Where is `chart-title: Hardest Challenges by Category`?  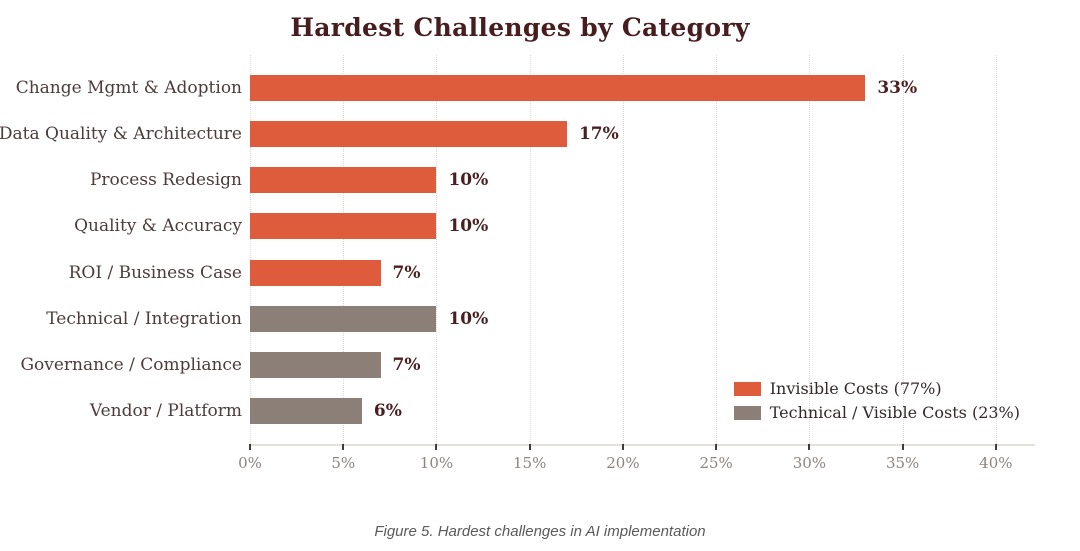 chart-title: Hardest Challenges by Category is located at coordinates (520, 27).